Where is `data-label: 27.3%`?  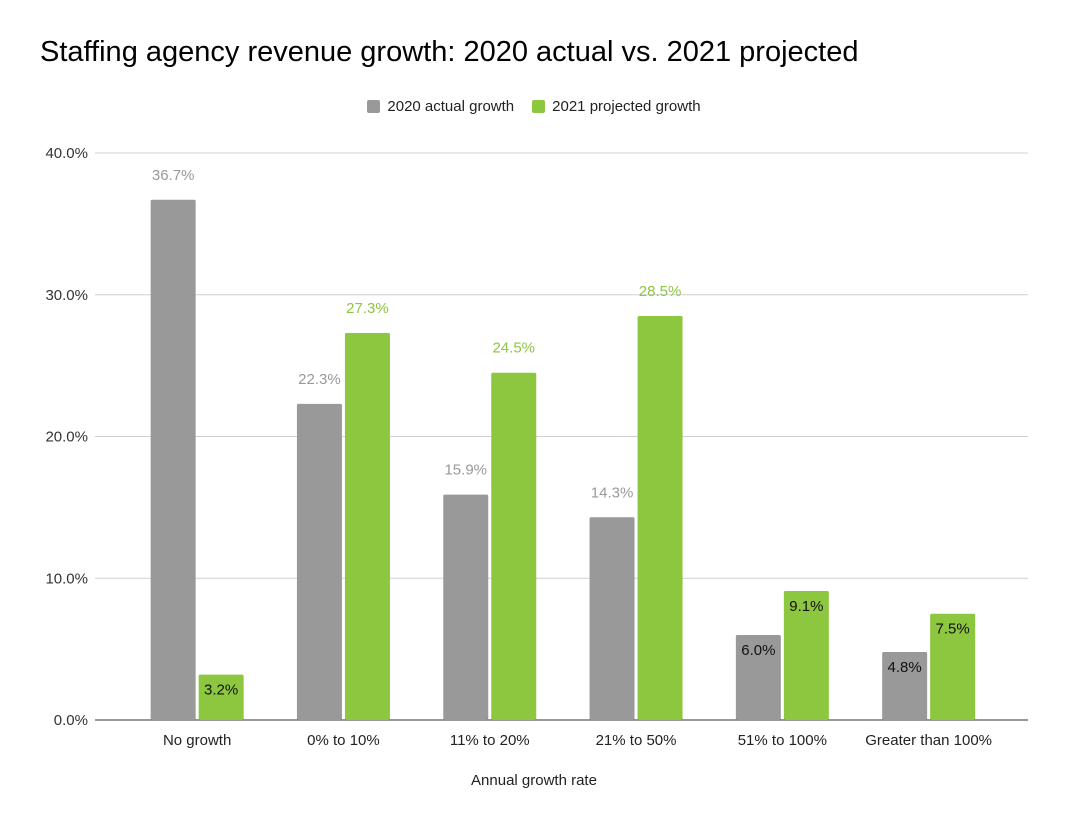
data-label: 27.3% is located at coordinates (367, 308).